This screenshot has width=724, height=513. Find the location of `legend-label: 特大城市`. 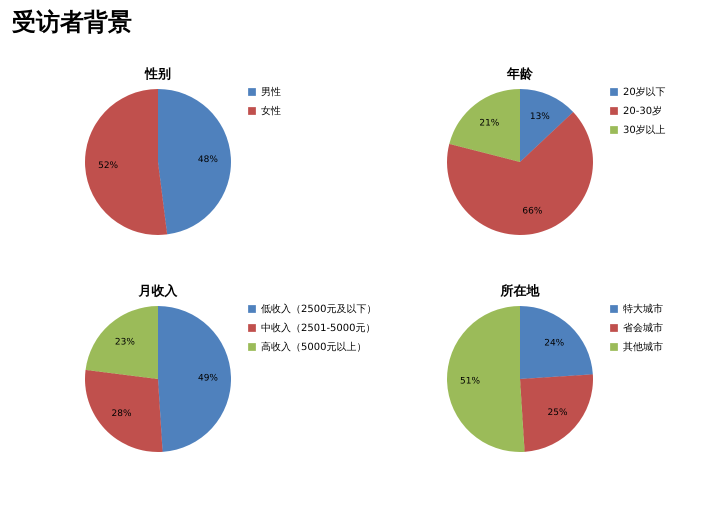

legend-label: 特大城市 is located at coordinates (643, 309).